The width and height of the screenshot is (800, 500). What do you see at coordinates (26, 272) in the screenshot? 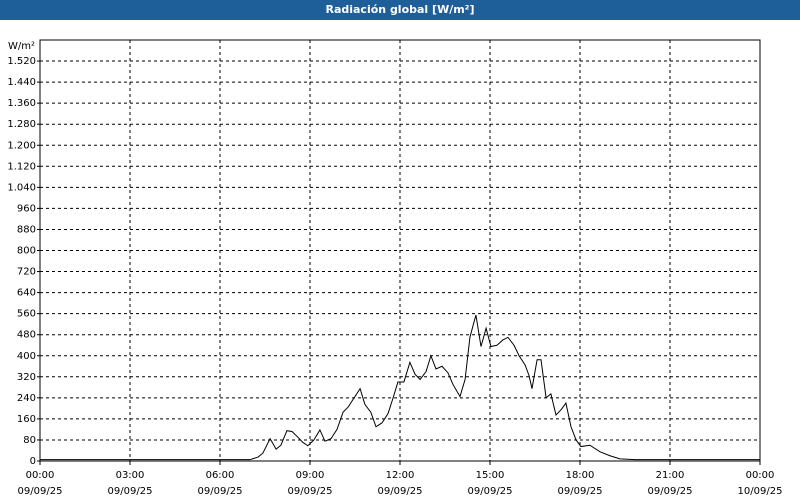
I see `y-tick-label: 720` at bounding box center [26, 272].